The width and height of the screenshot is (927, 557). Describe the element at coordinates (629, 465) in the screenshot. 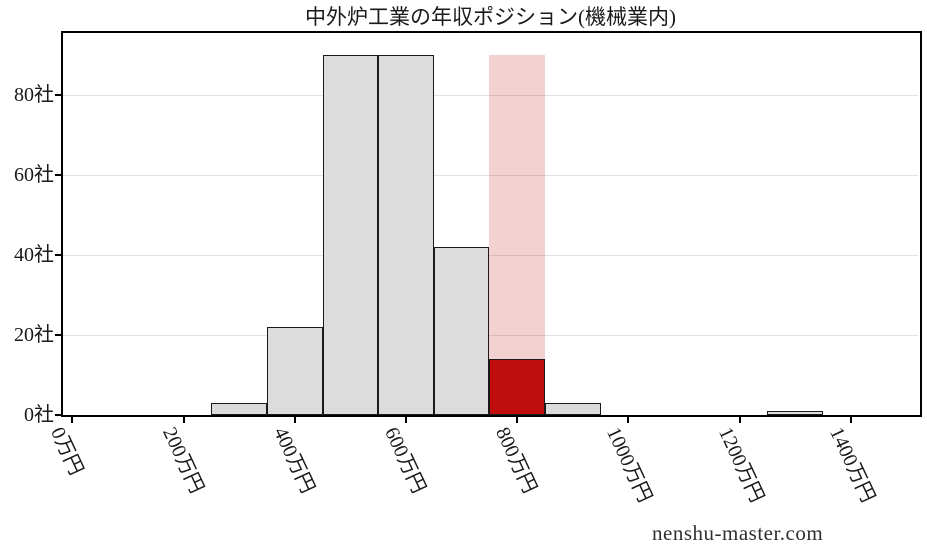

I see `x-tick-label: 1000万円` at that location.